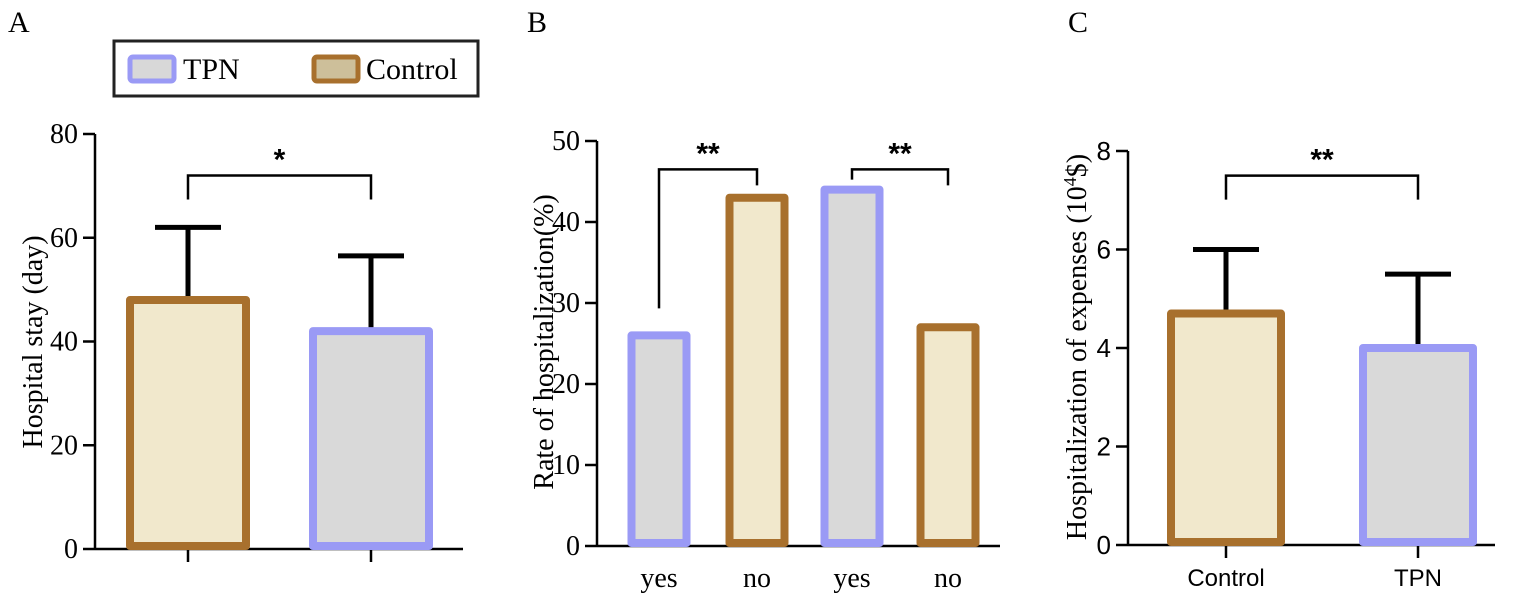 The image size is (1520, 599). What do you see at coordinates (573, 546) in the screenshot?
I see `panel-b-y-tick-label: 0` at bounding box center [573, 546].